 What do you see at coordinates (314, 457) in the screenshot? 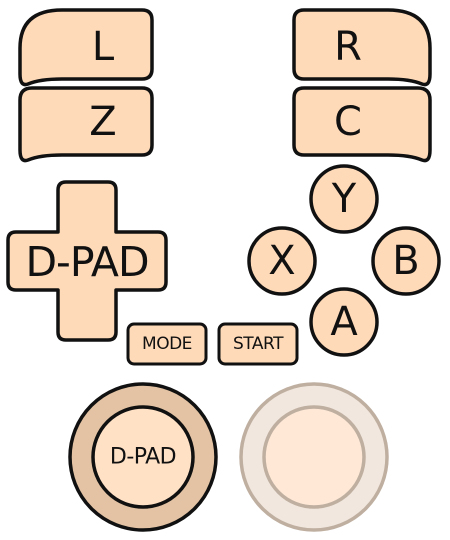
I see `right-analog-stick` at bounding box center [314, 457].